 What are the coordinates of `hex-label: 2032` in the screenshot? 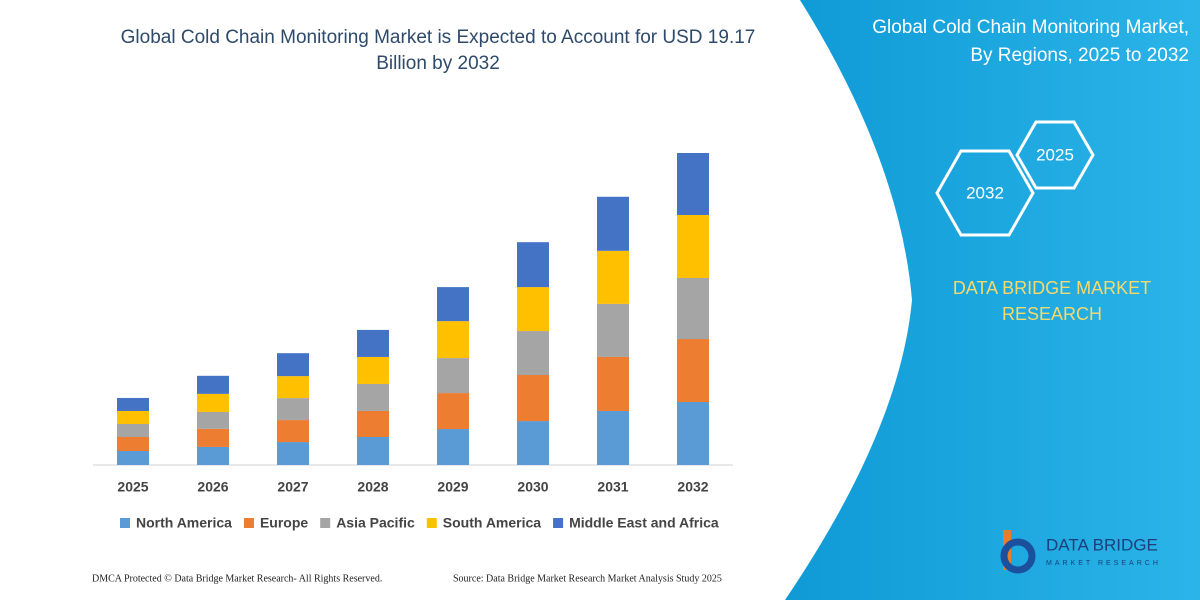 It's located at (985, 192).